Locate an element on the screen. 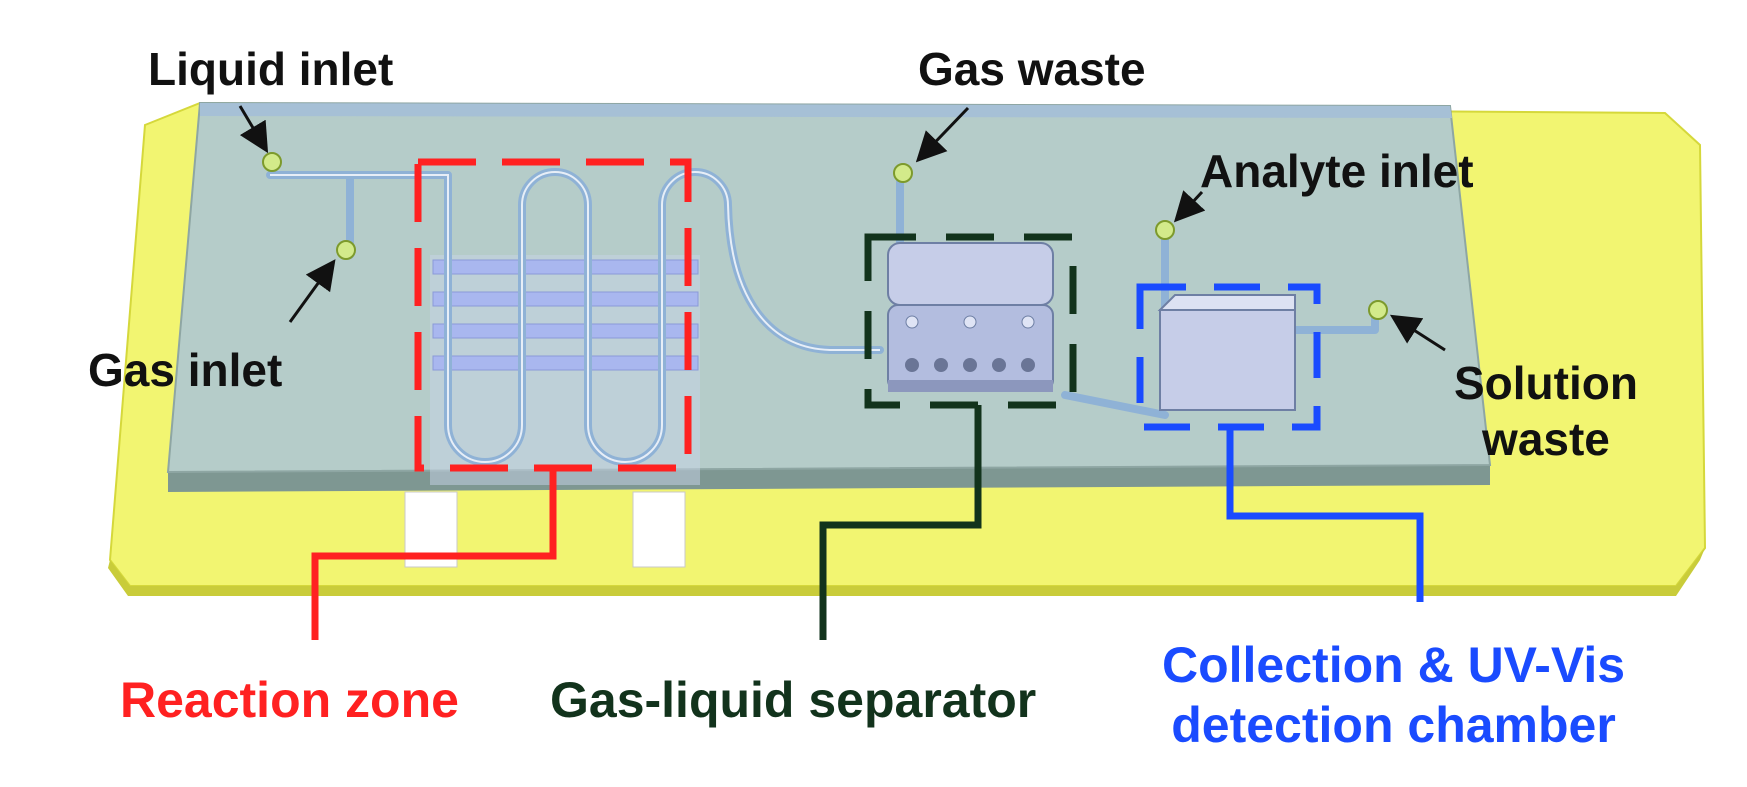 The image size is (1747, 787). solution-waste-port is located at coordinates (1378, 310).